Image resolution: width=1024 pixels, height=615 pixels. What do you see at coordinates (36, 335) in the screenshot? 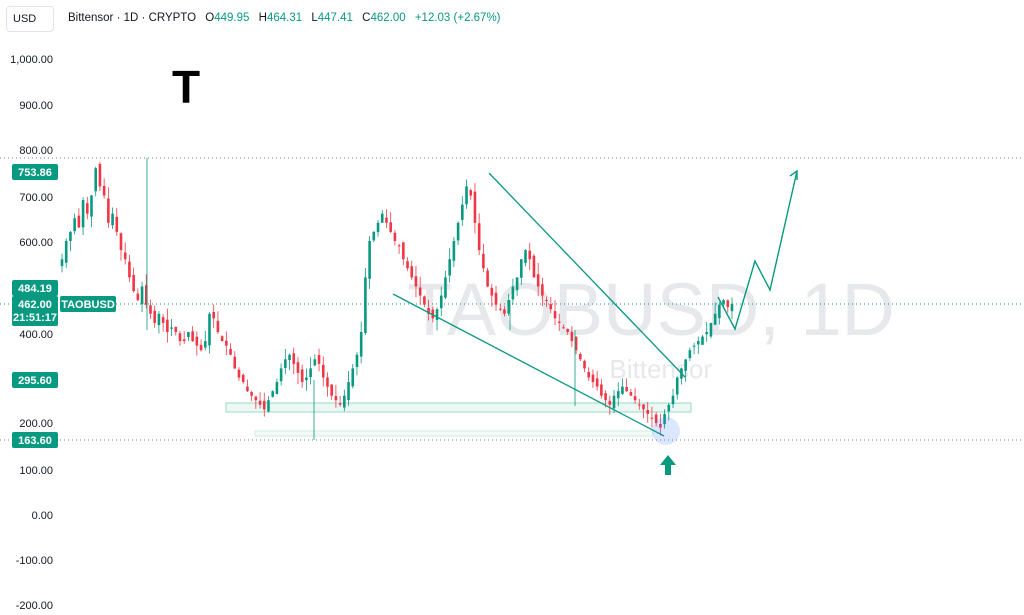
I see `y-tick-label: 400.00` at bounding box center [36, 335].